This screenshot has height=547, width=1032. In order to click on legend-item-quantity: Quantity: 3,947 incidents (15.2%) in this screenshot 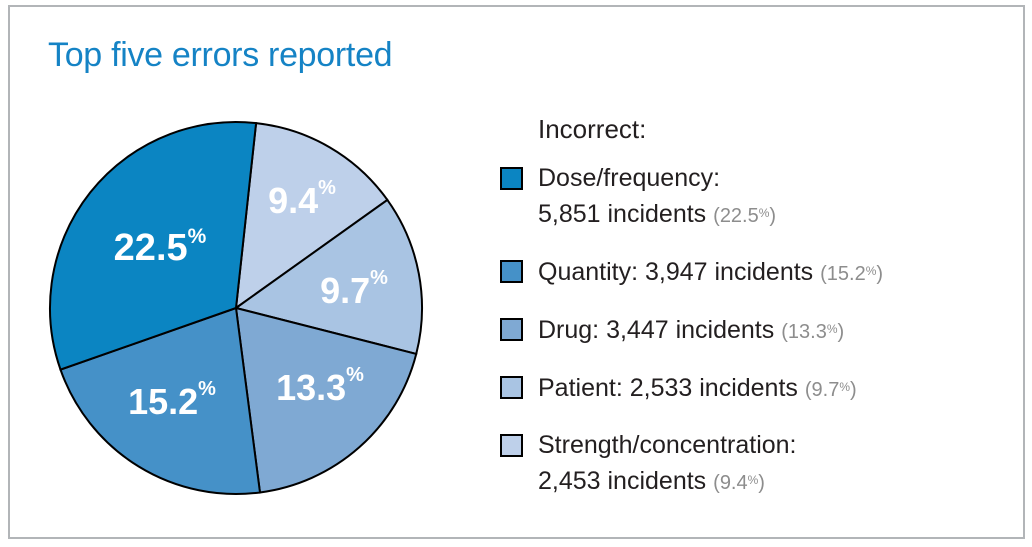, I will do `click(752, 273)`.